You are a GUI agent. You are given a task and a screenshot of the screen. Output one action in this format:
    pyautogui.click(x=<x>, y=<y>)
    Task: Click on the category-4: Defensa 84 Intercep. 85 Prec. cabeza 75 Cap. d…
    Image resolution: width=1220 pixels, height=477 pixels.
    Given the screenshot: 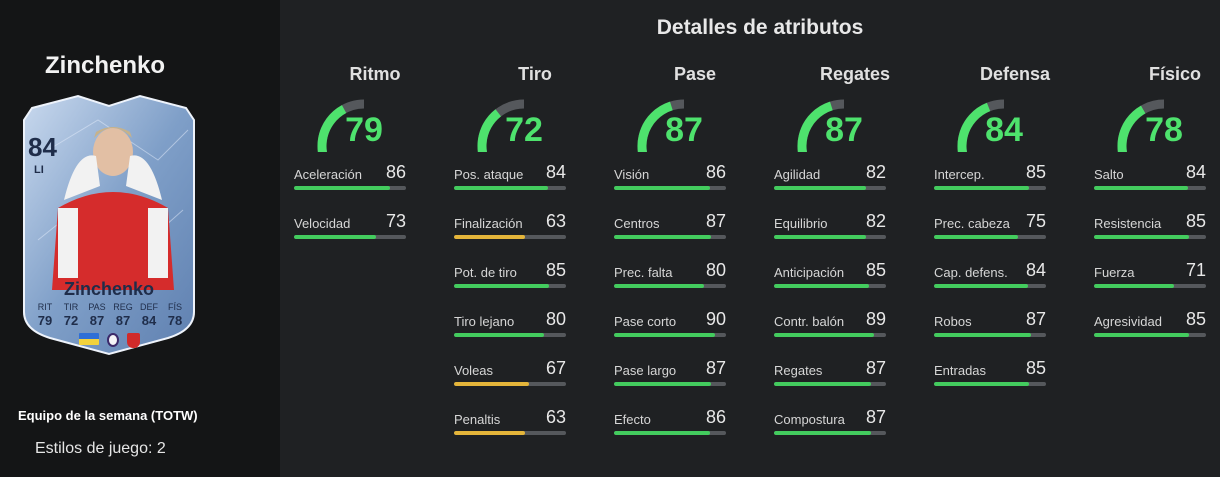 What is the action you would take?
    pyautogui.click(x=1000, y=232)
    